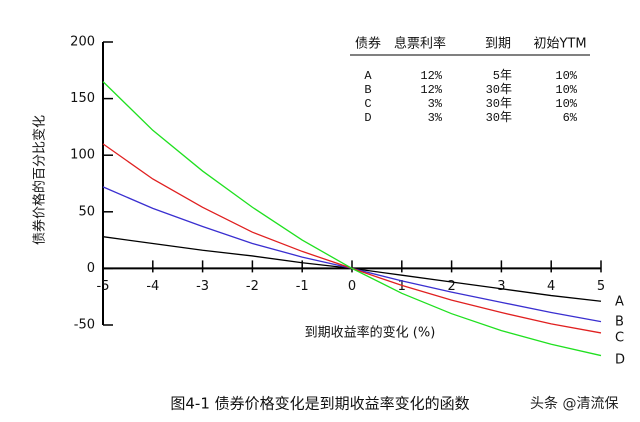 The width and height of the screenshot is (640, 422). I want to click on watermark: 头条 @清流保, so click(574, 403).